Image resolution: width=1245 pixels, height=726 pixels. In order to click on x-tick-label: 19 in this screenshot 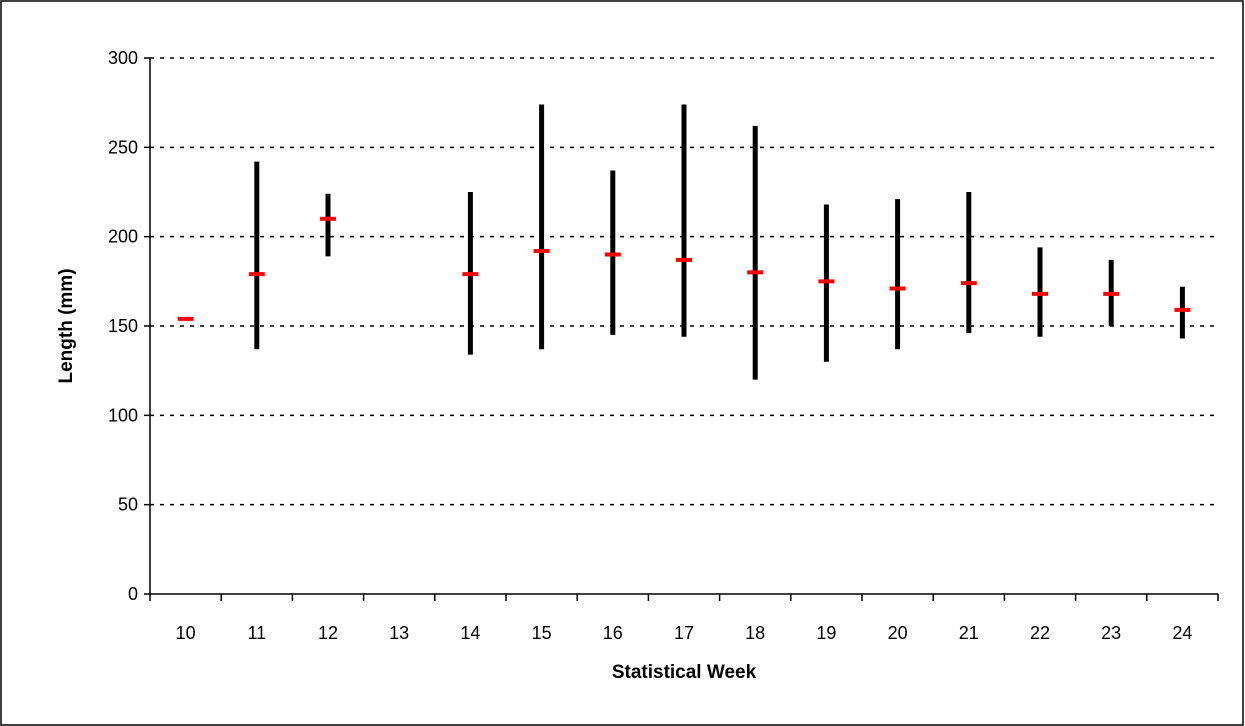, I will do `click(826, 633)`.